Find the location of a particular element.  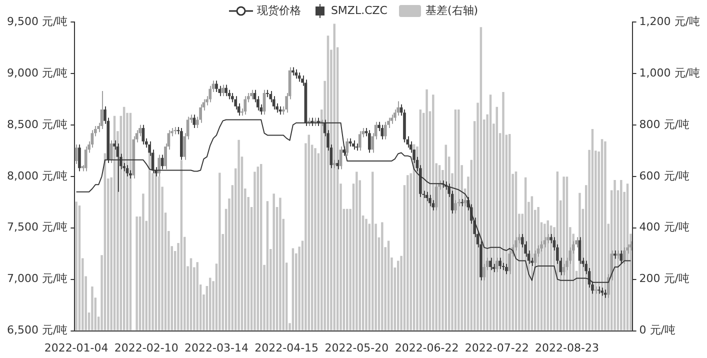

x-tick-label: 2022-01-04 is located at coordinates (76, 347).